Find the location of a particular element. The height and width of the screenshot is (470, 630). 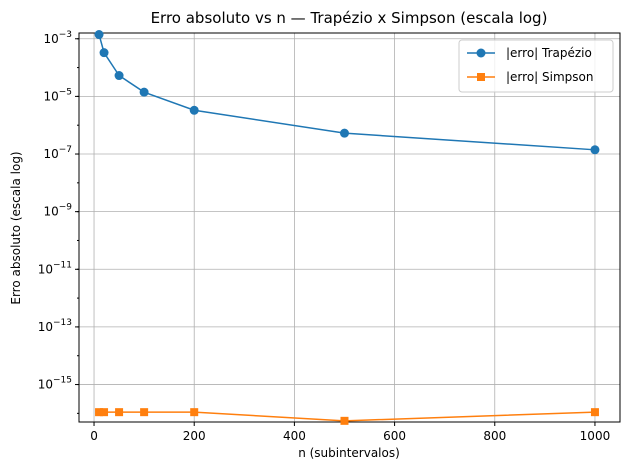

legend-label-trapezio: |erro| Trapézio is located at coordinates (549, 53).